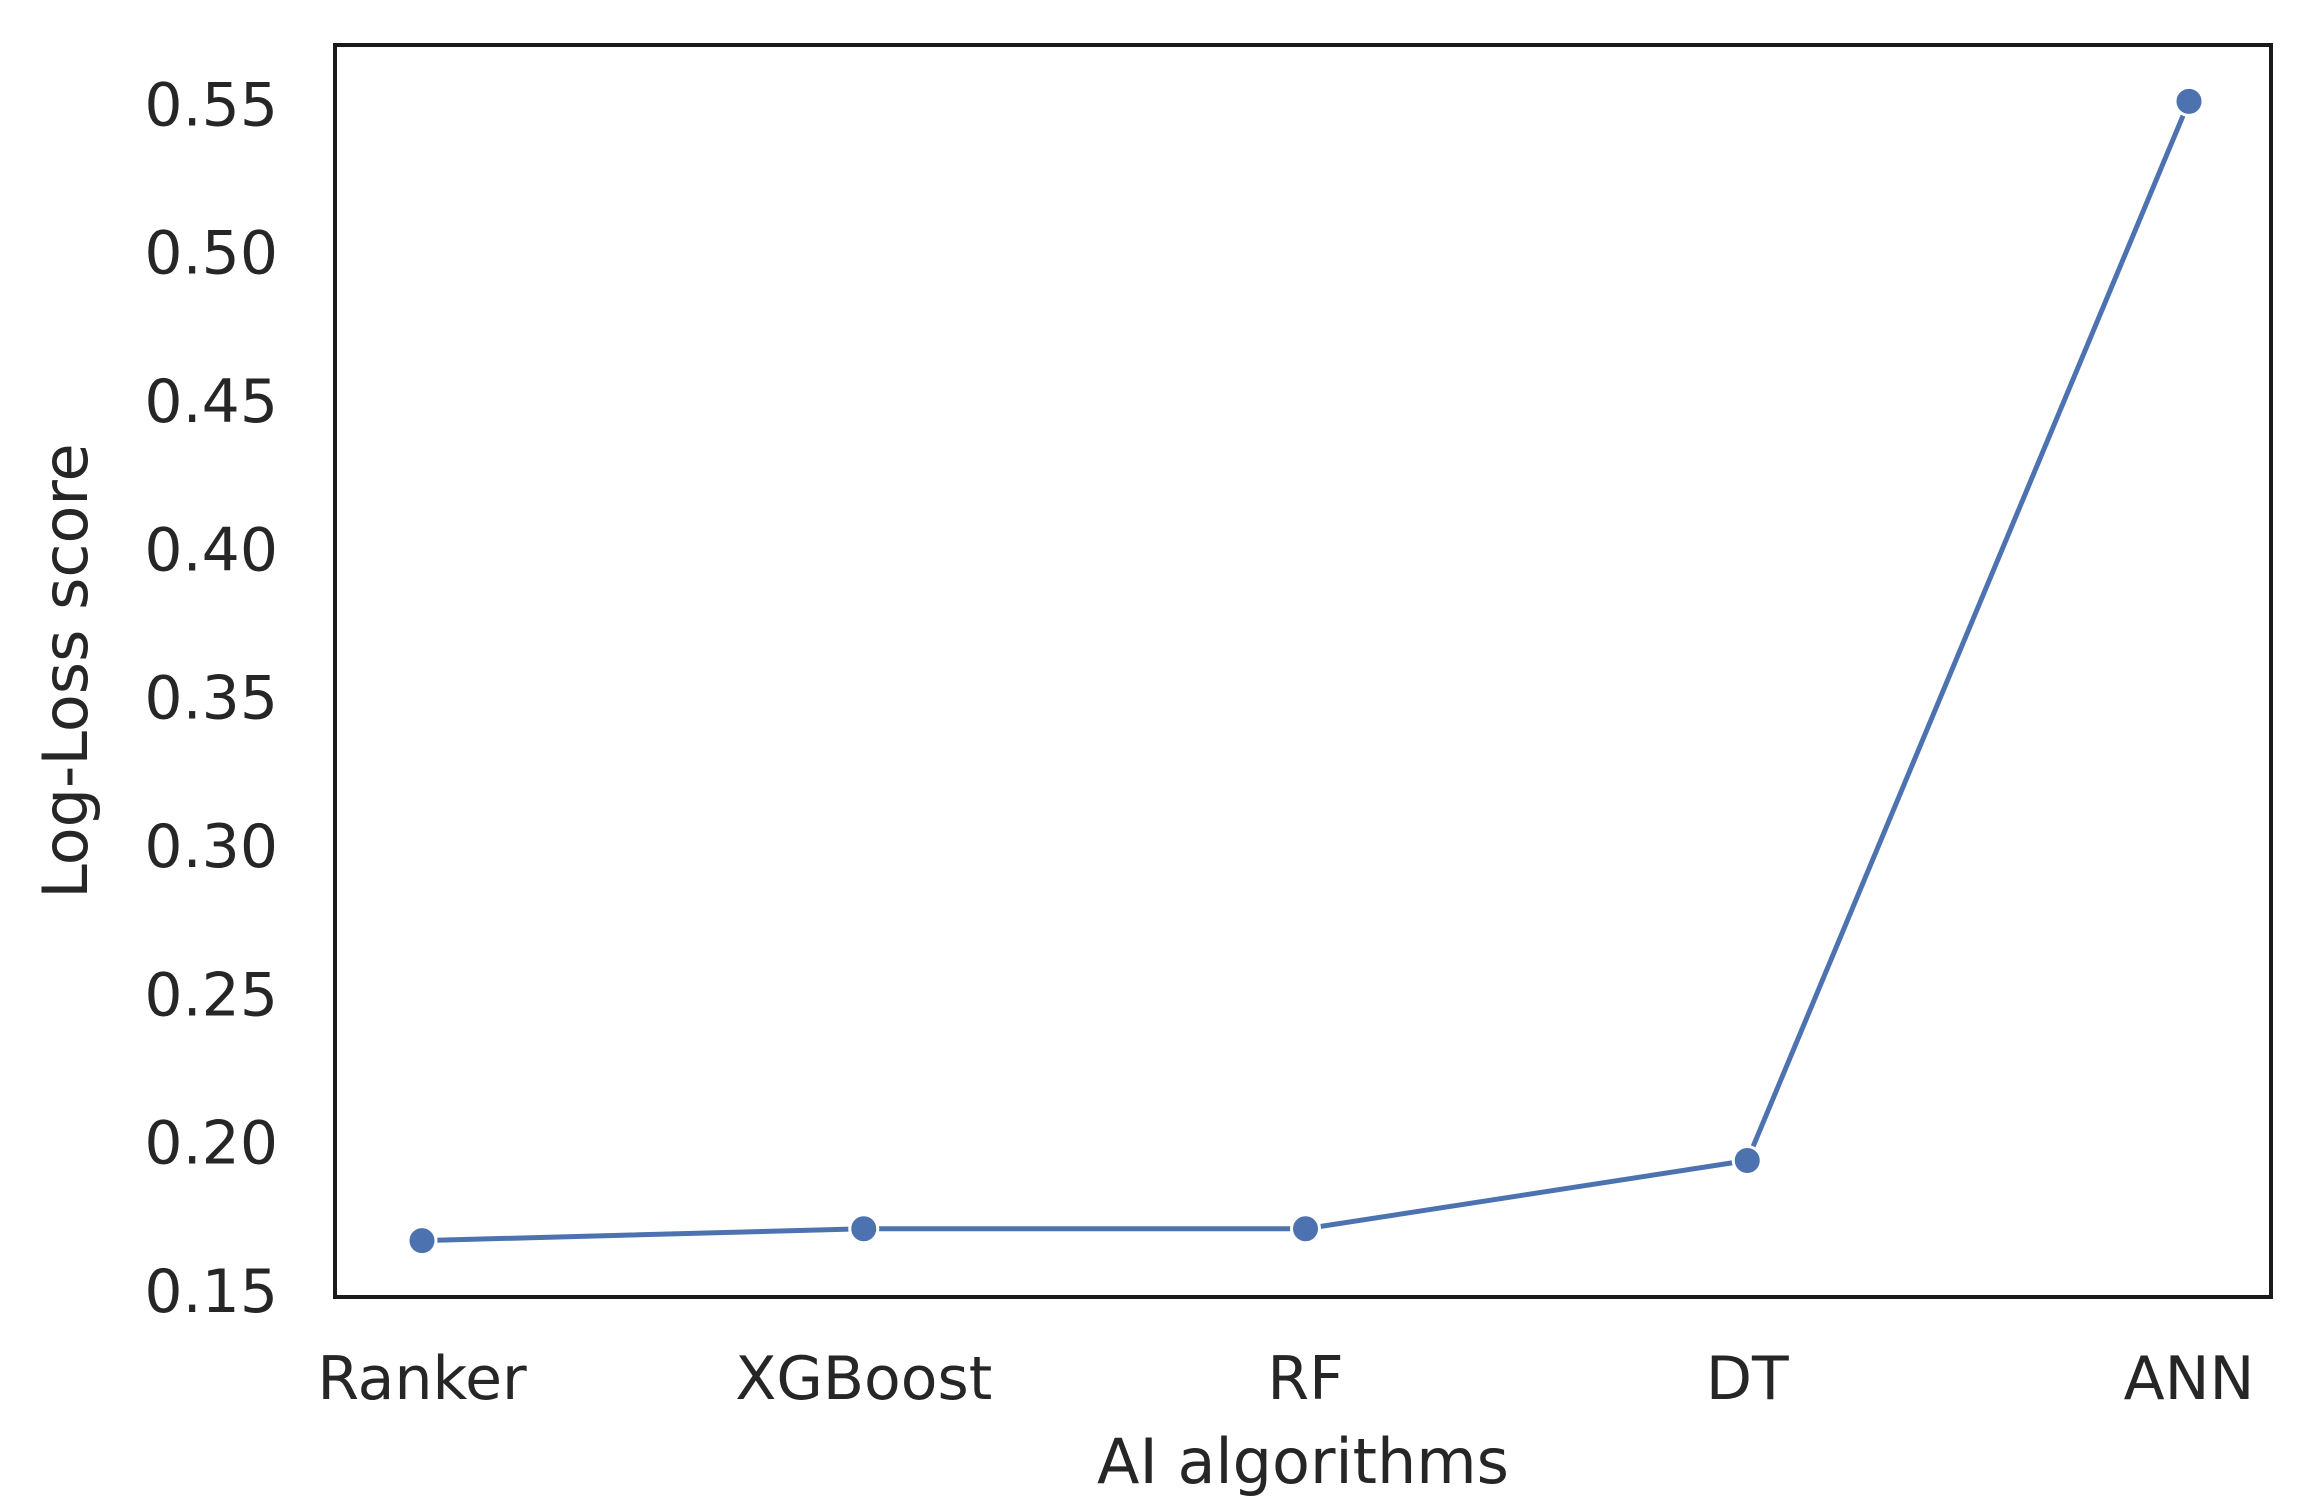 The image size is (2315, 1511). I want to click on x-tick-label: DT, so click(1747, 1379).